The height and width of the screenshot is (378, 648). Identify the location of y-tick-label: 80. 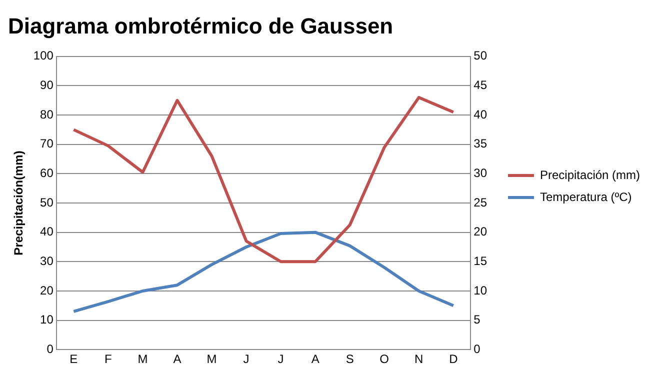
(47, 114).